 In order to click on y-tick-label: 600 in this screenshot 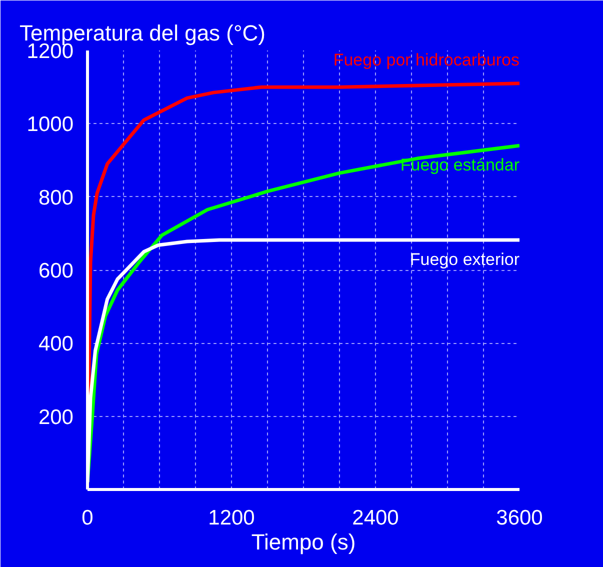, I will do `click(56, 271)`.